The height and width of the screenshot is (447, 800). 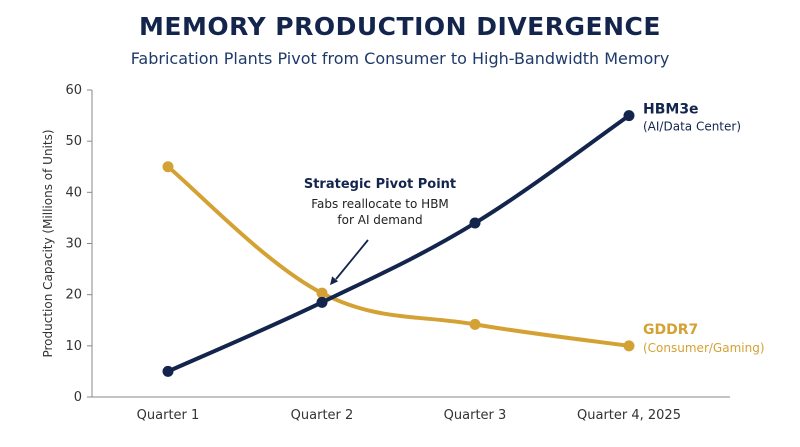 I want to click on series-label-hbm3e: HBM3e, so click(x=671, y=110).